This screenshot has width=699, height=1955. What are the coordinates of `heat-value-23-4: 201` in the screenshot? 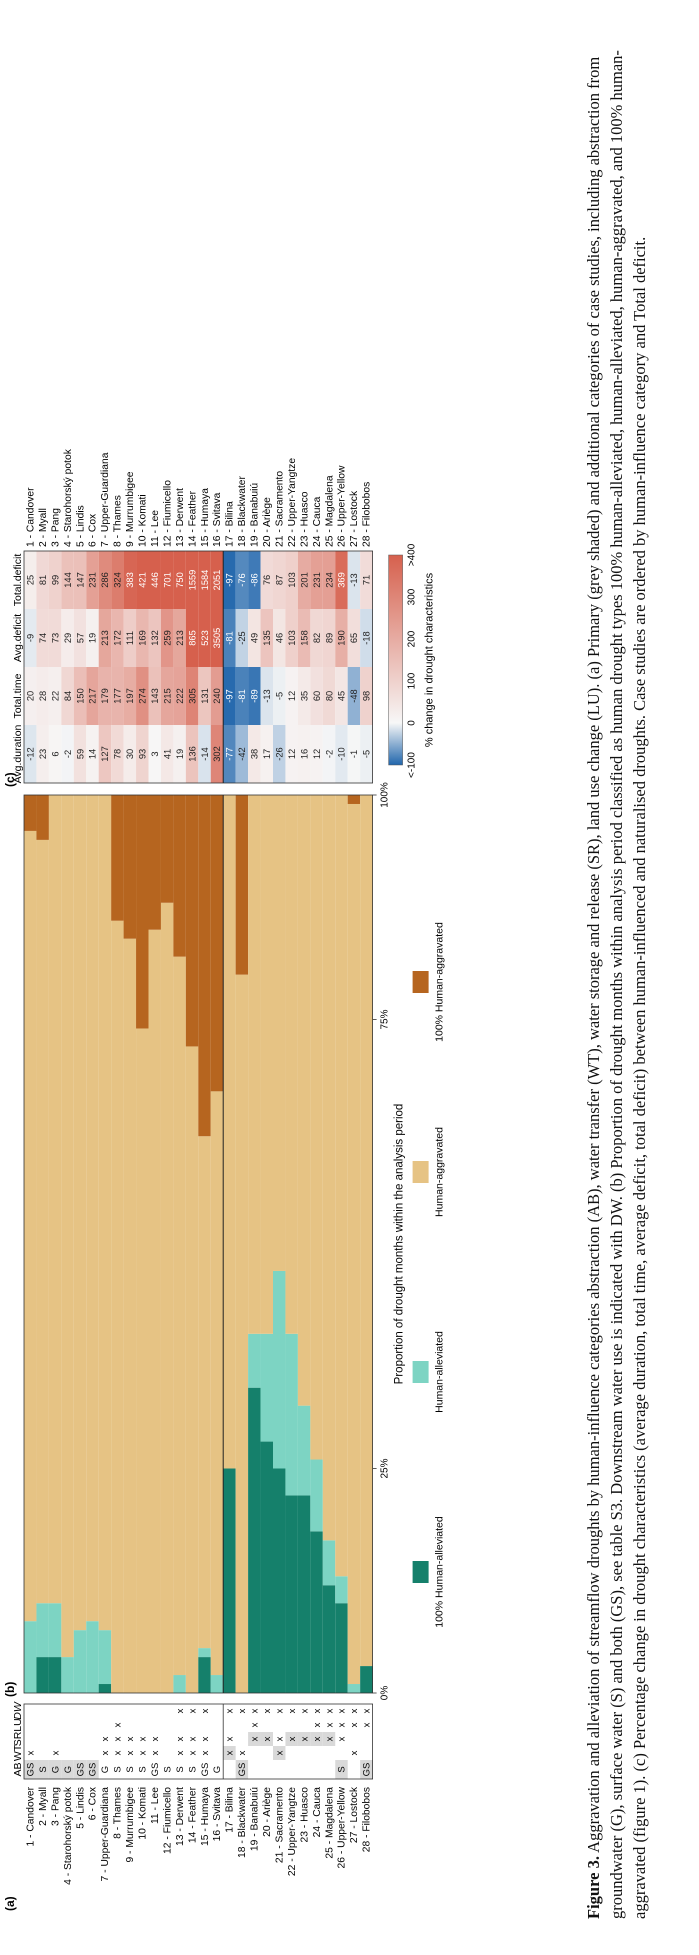 It's located at (304, 580).